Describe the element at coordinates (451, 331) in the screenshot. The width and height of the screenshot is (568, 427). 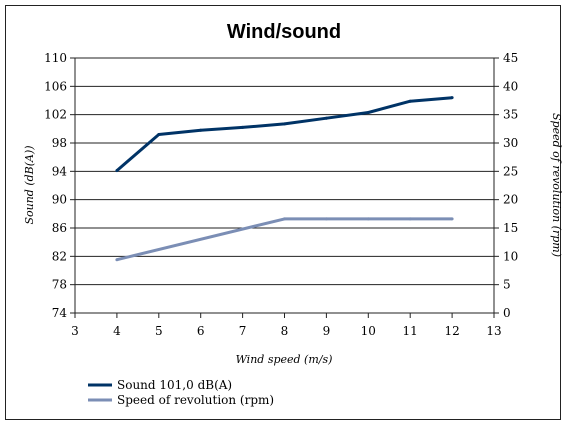
I see `x-tick-label: 12` at that location.